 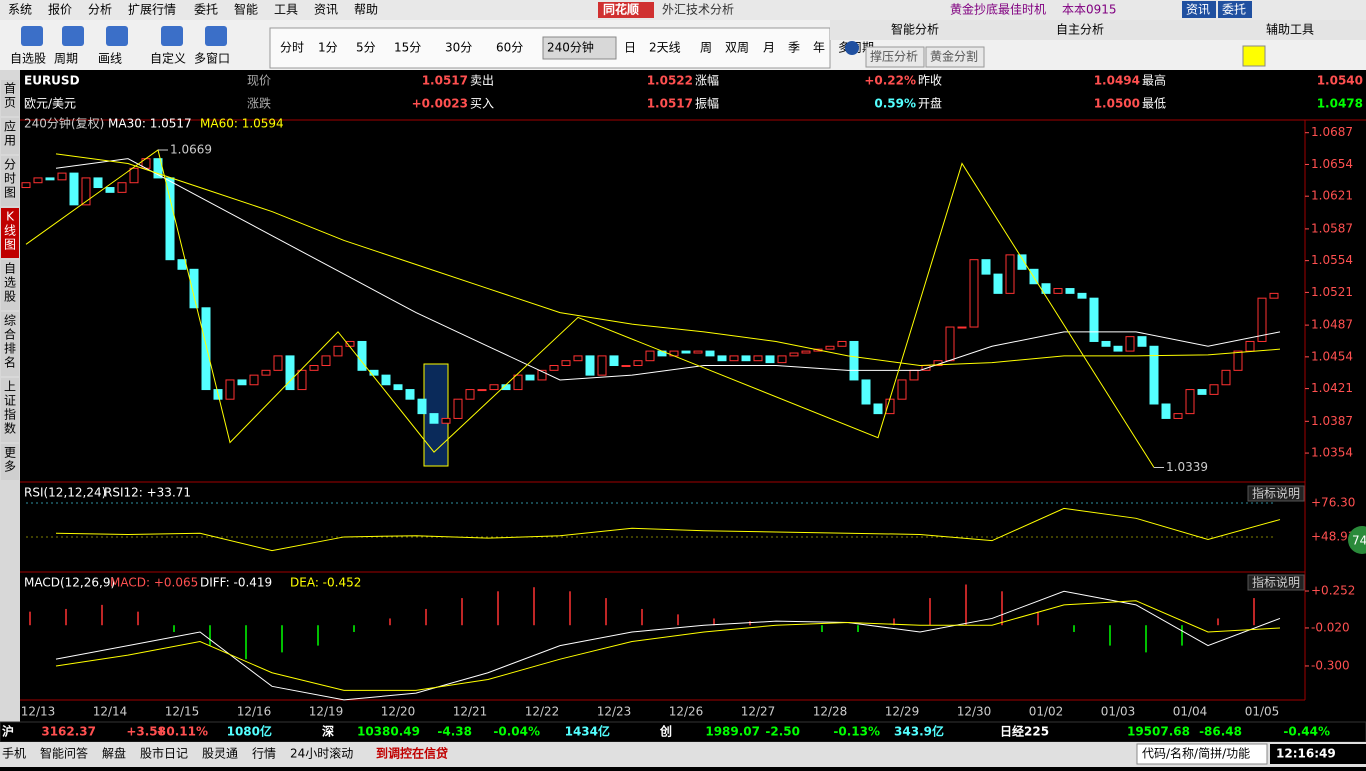 I want to click on period-button: 年, so click(x=819, y=48).